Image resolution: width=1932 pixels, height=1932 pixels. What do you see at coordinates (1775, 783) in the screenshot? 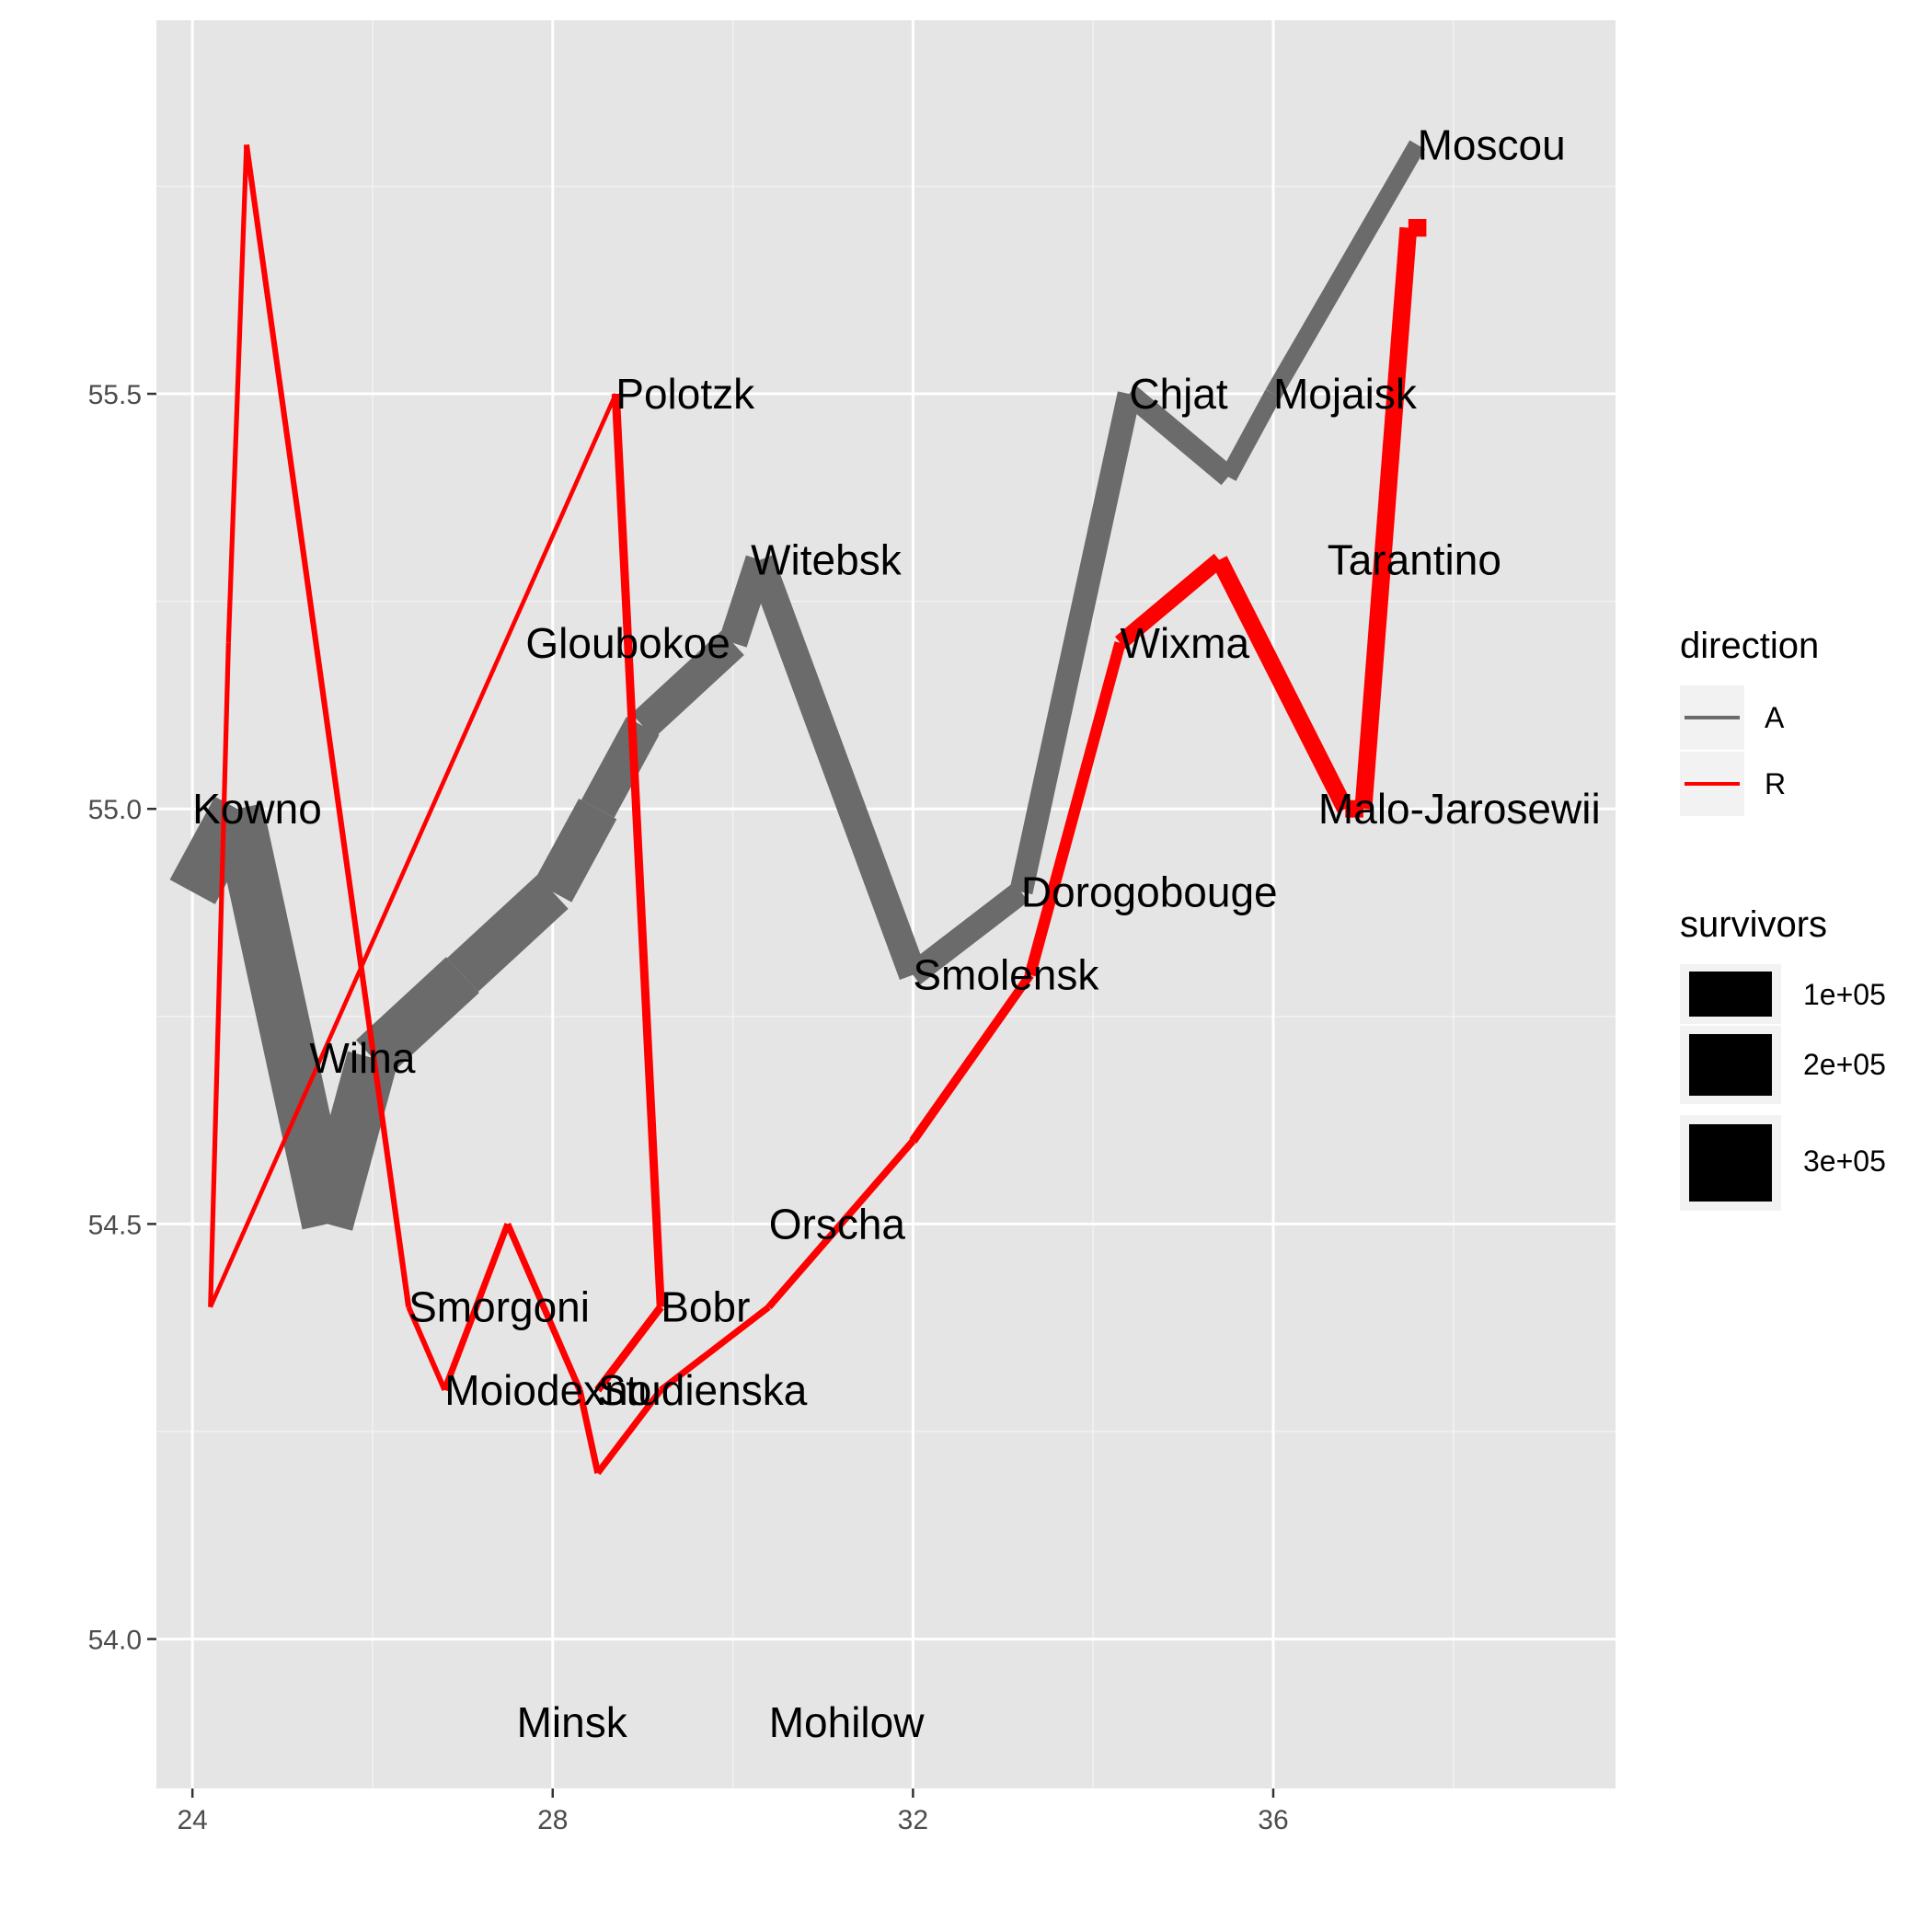
I see `legend-label-r: R` at bounding box center [1775, 783].